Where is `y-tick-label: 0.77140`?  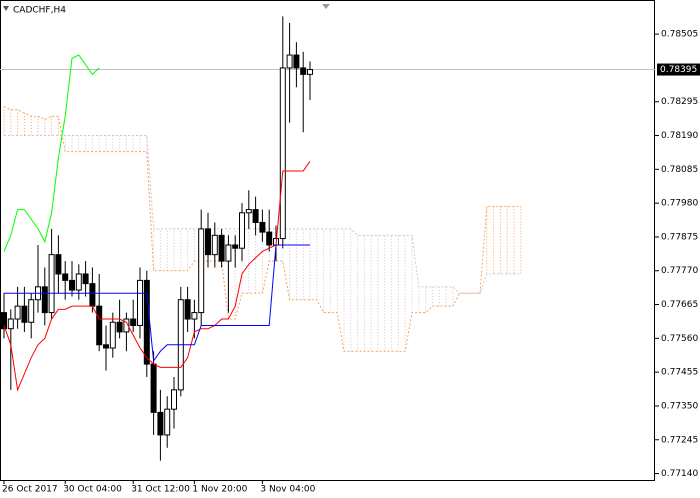
y-tick-label: 0.77140 is located at coordinates (679, 474).